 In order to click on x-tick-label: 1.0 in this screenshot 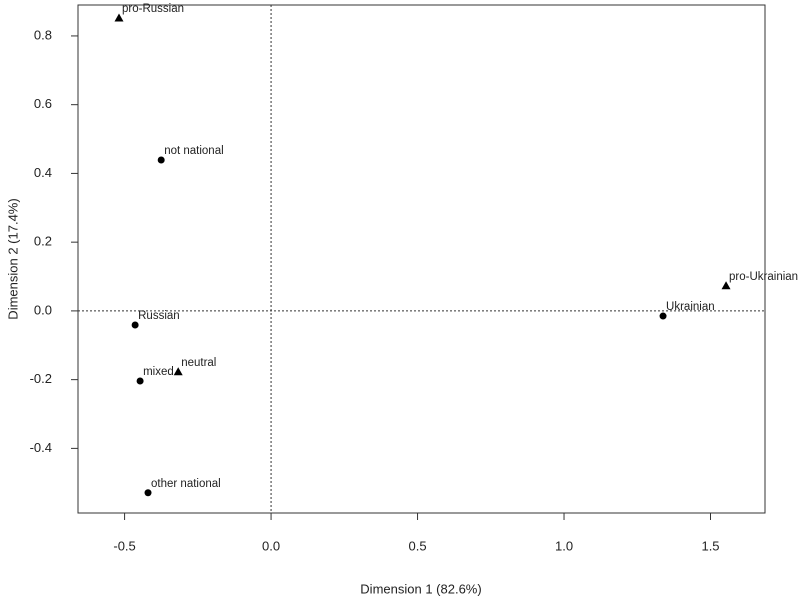, I will do `click(564, 545)`.